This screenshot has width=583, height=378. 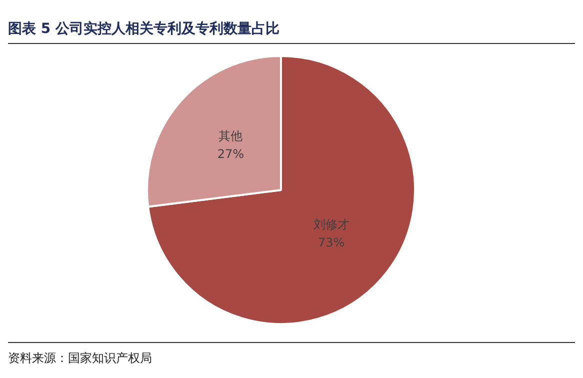 What do you see at coordinates (144, 29) in the screenshot?
I see `chart-title: 图表 5 公司实控人相关专利及专利数量占比` at bounding box center [144, 29].